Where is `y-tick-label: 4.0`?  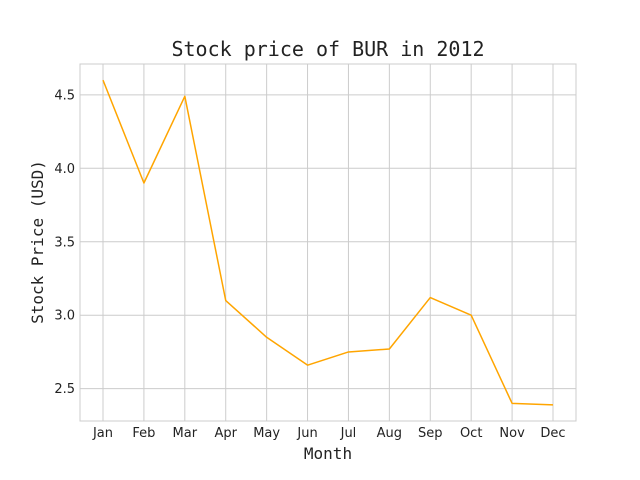
y-tick-label: 4.0 is located at coordinates (64, 169).